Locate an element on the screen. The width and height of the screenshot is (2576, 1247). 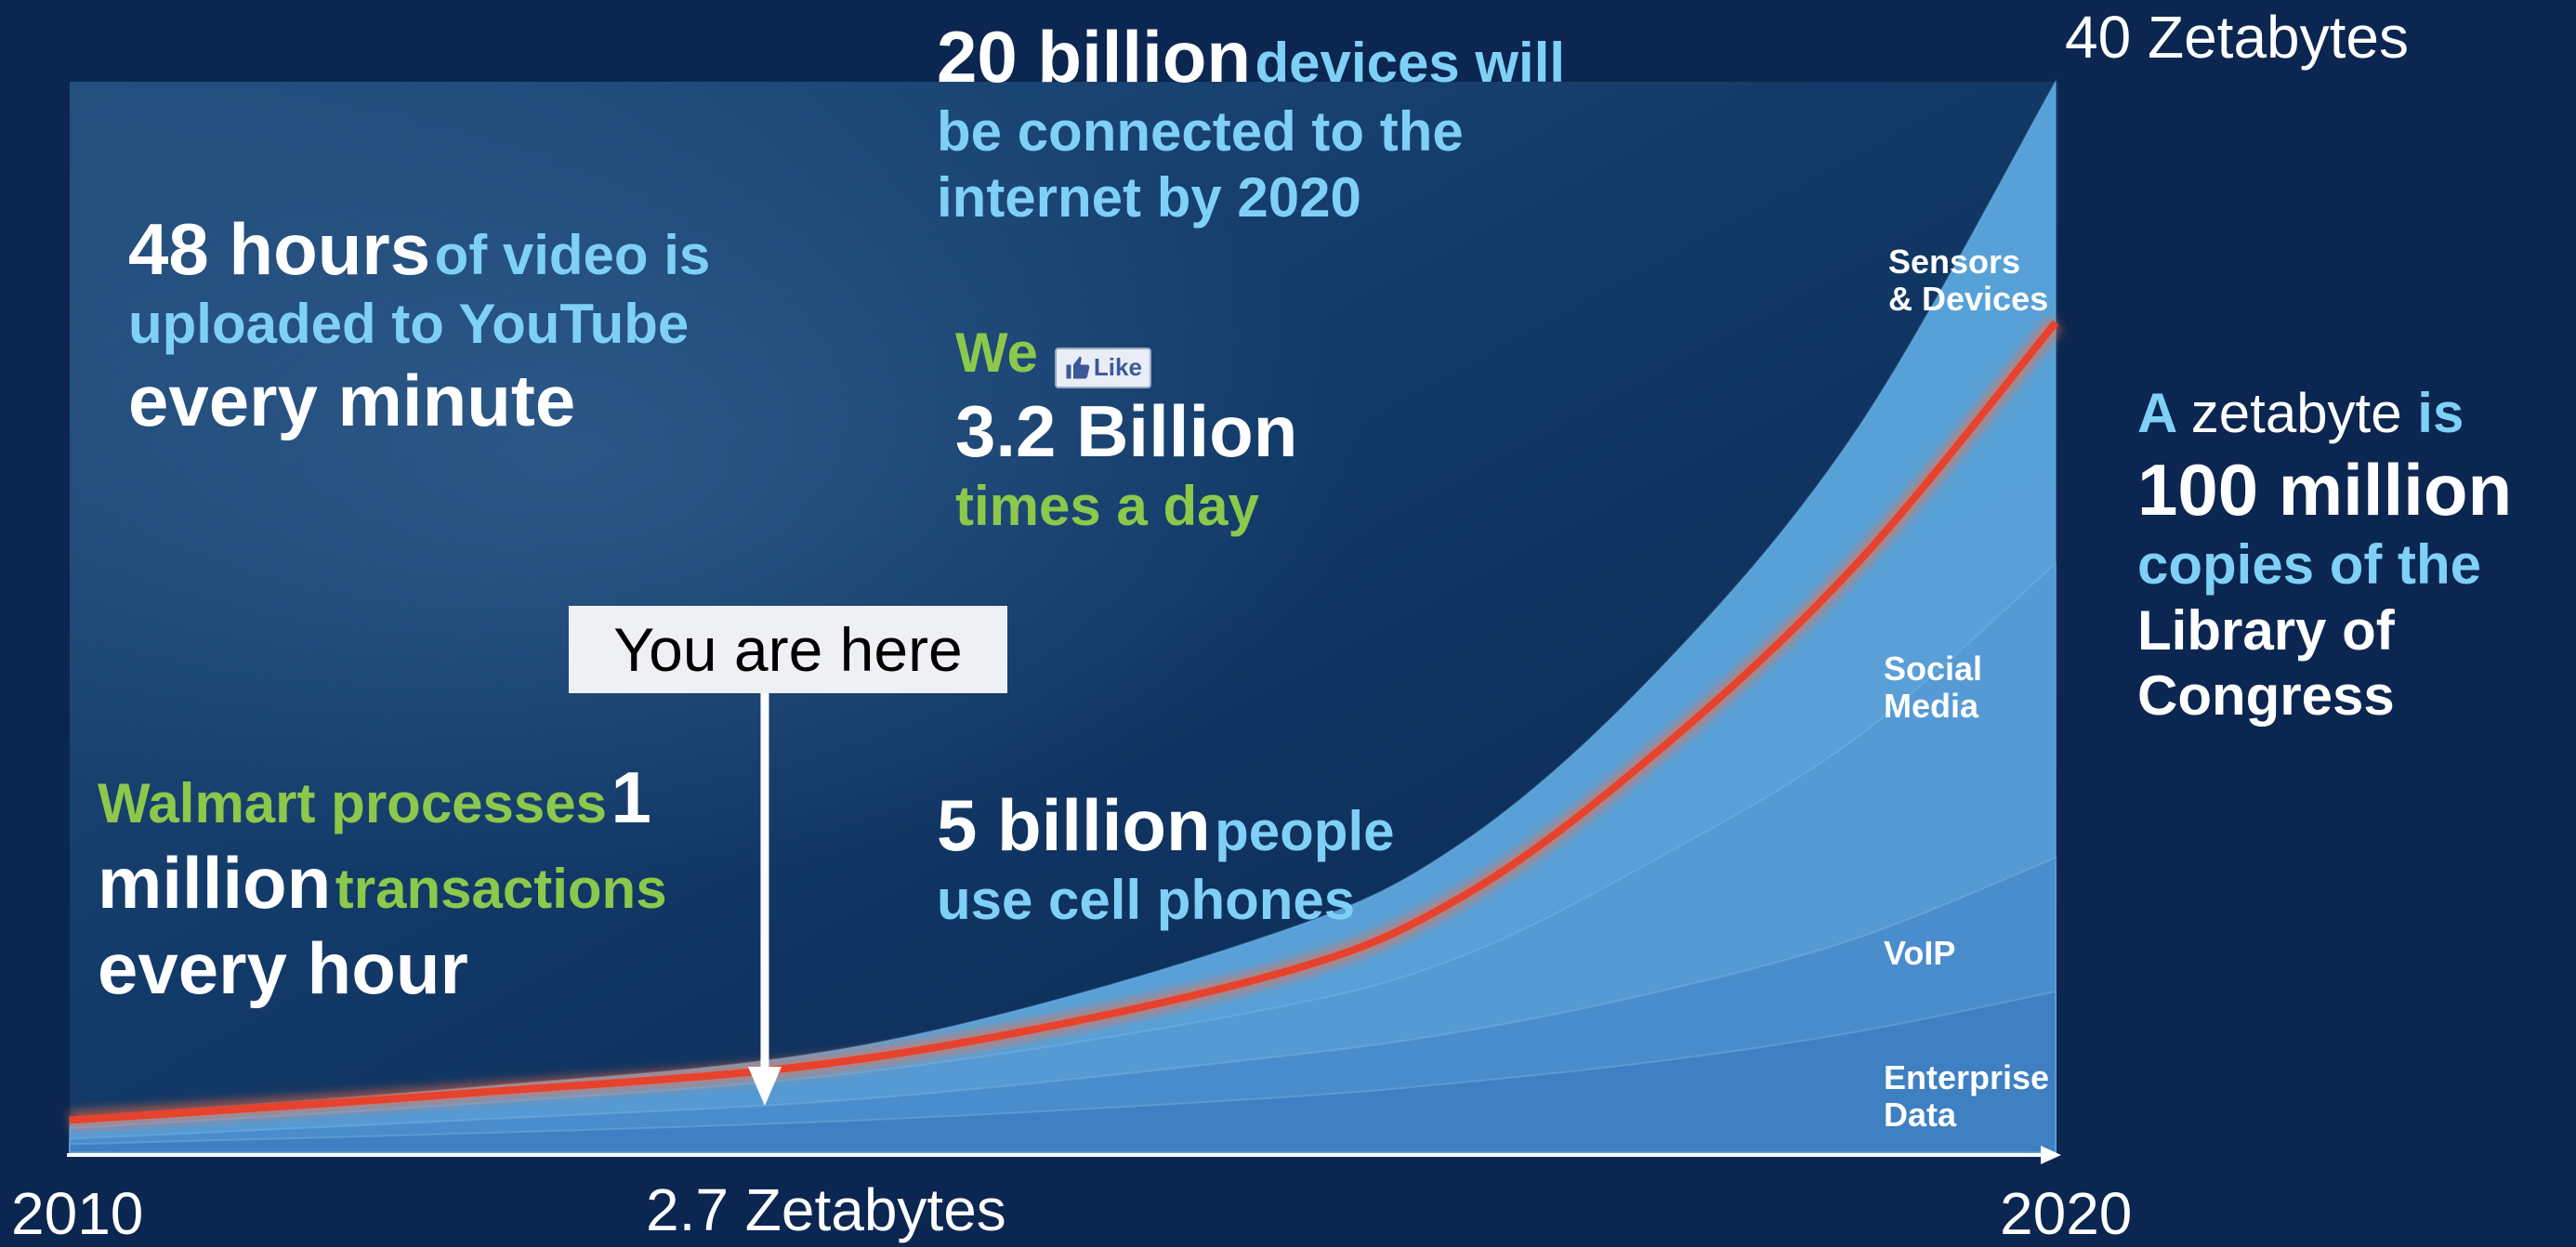
series-label-enterprise-line2: Data is located at coordinates (1920, 1114).